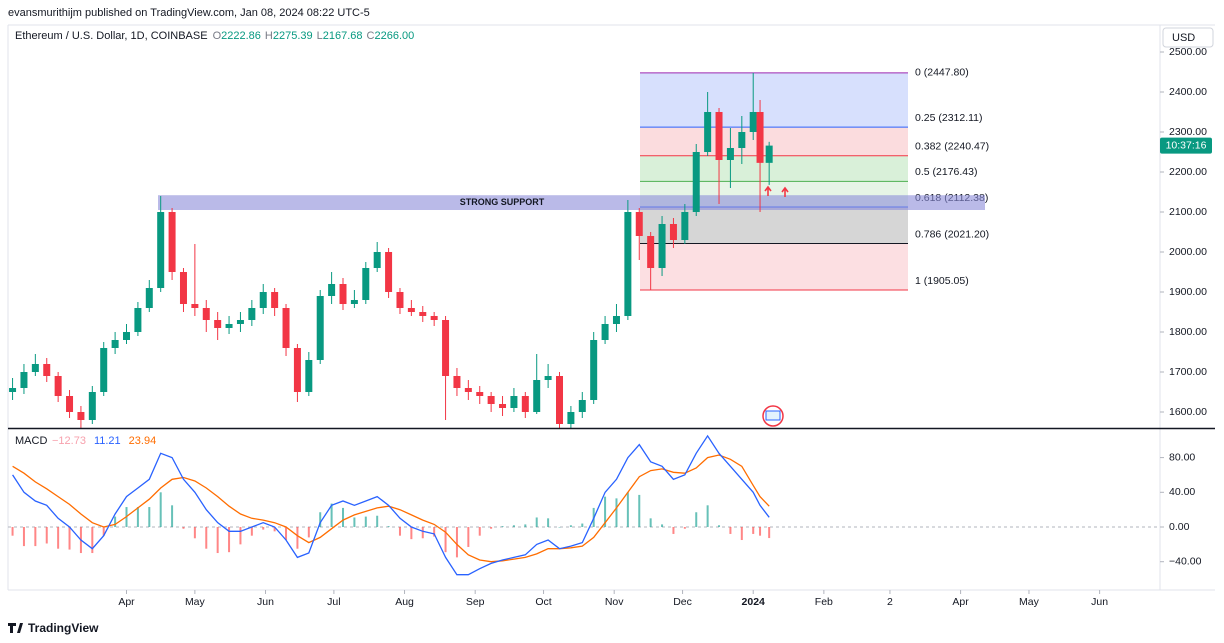 The height and width of the screenshot is (643, 1224). What do you see at coordinates (69, 441) in the screenshot?
I see `macd-legend-value: −12.73` at bounding box center [69, 441].